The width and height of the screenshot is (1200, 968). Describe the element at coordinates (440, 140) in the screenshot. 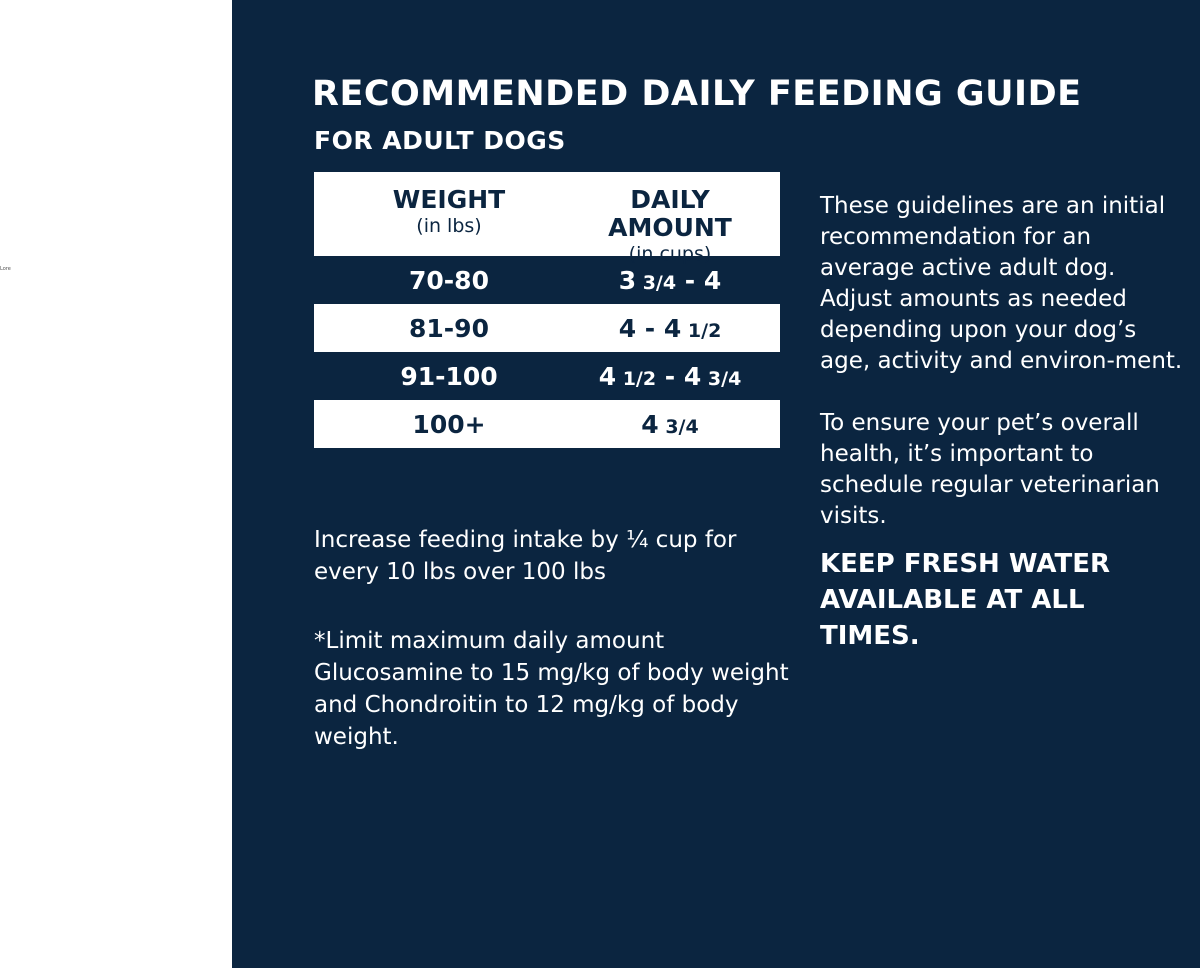

I see `page-subtitle: FOR ADULT DOGS` at that location.